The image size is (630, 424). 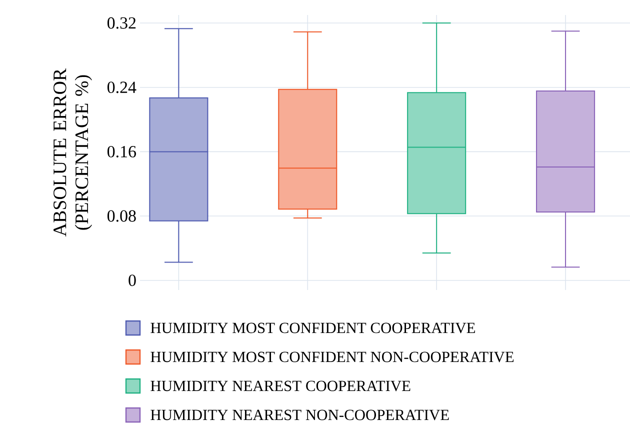 What do you see at coordinates (332, 357) in the screenshot?
I see `legend-label: HUMIDITY MOST CONFIDENT NON-COOPERATIVE` at bounding box center [332, 357].